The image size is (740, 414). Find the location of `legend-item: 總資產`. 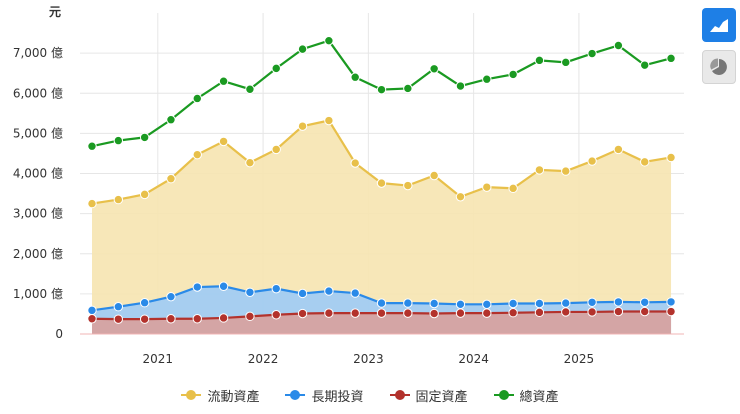

legend-item: 總資產 is located at coordinates (526, 395).